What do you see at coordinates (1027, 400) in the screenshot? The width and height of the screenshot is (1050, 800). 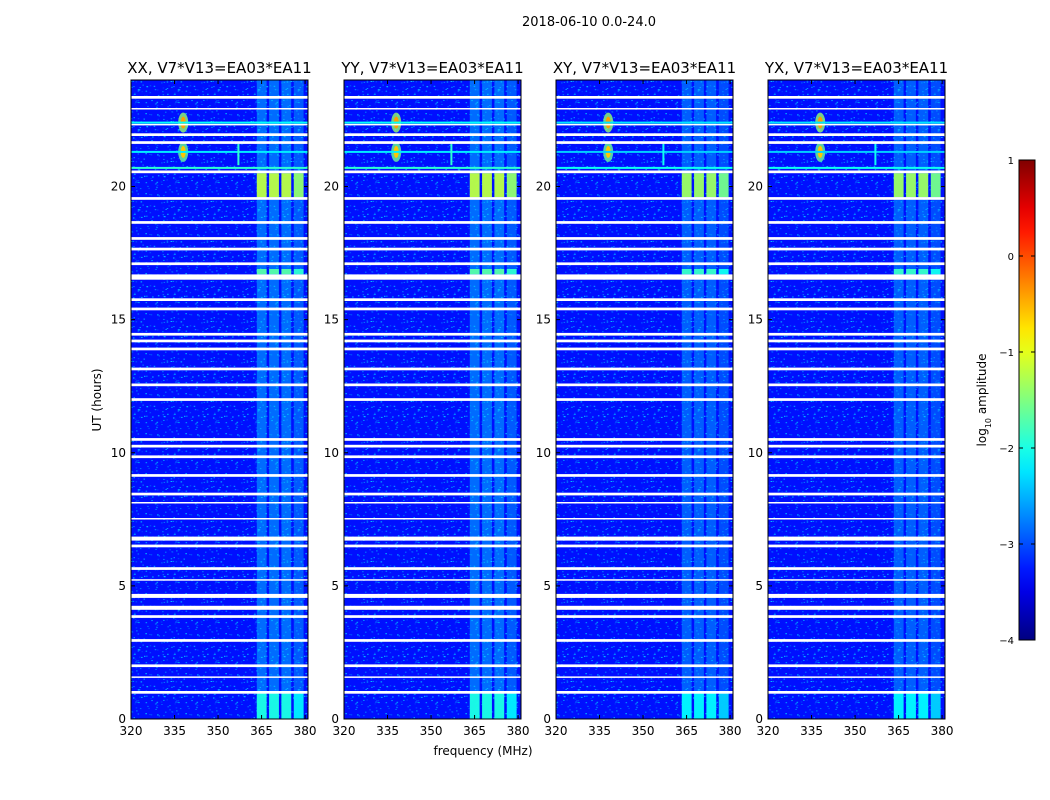 I see `colorbar-gradient` at bounding box center [1027, 400].